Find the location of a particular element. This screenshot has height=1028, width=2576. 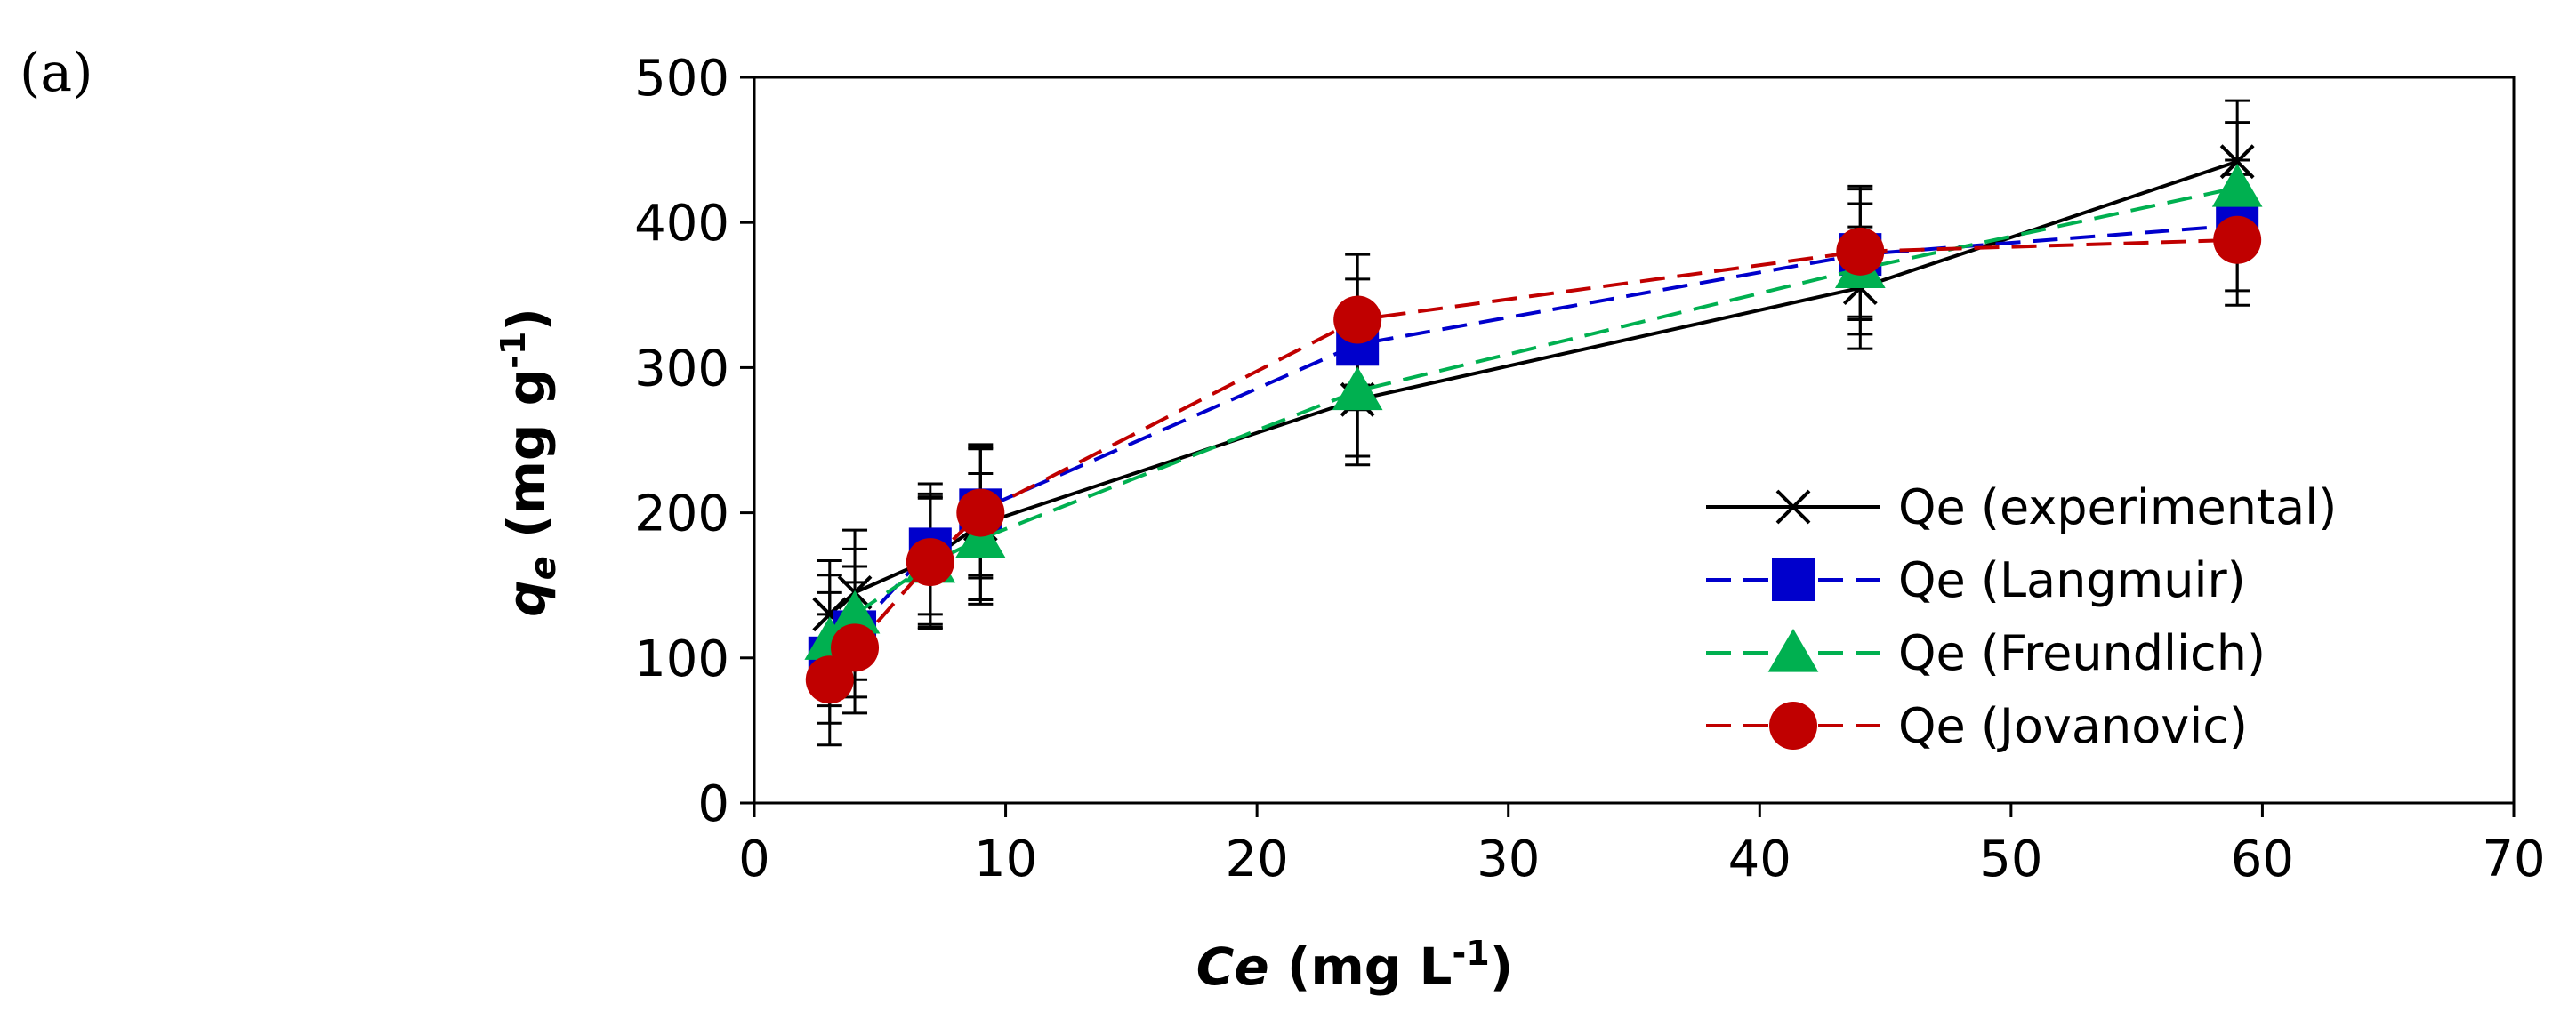

x-tick-label: 50 is located at coordinates (2010, 859).